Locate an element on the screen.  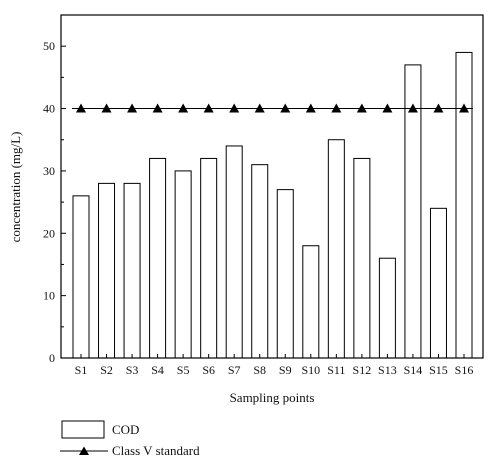
bar-s1 is located at coordinates (81, 277).